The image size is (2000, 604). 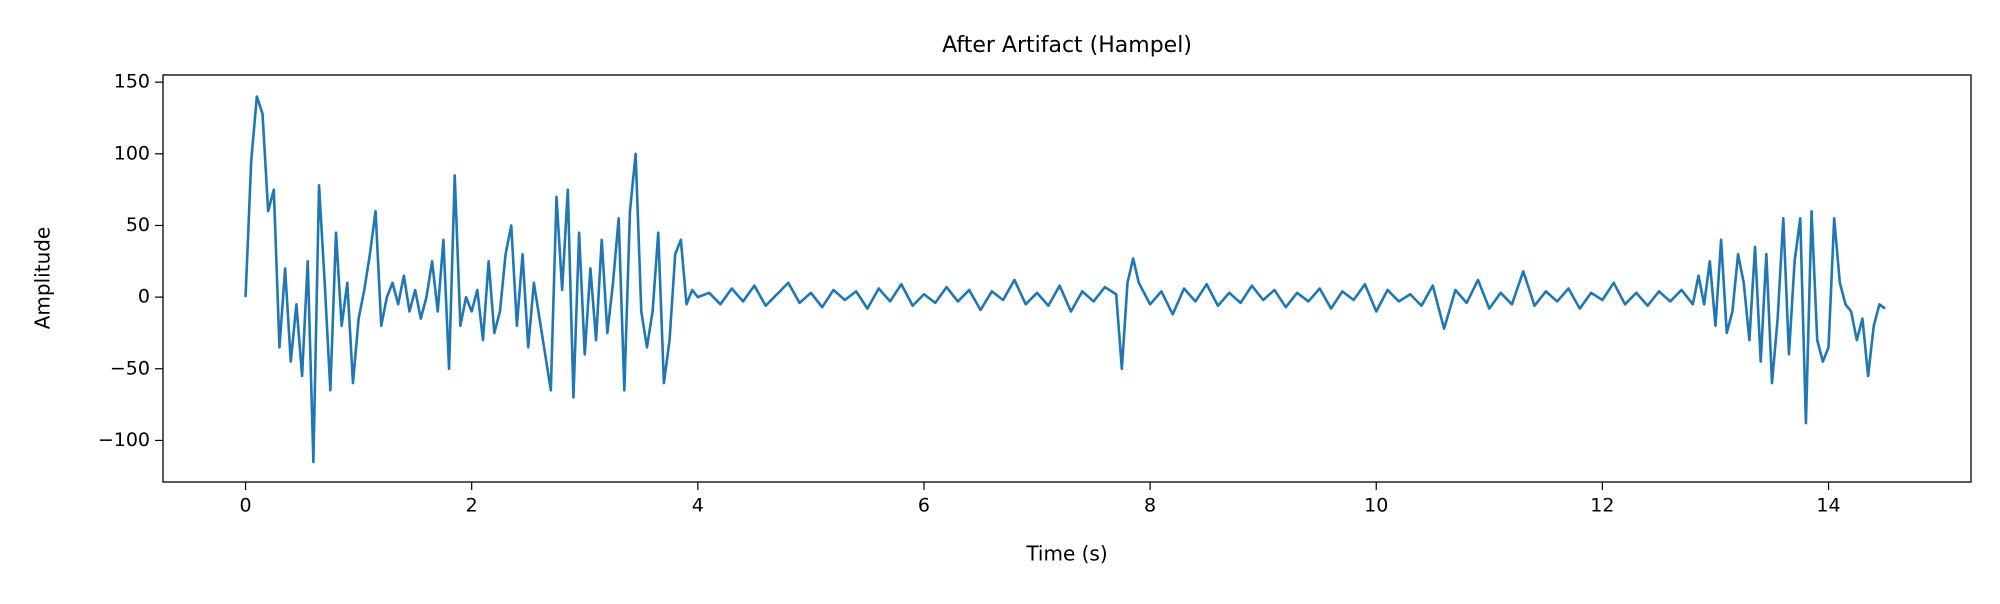 What do you see at coordinates (43, 278) in the screenshot?
I see `y-axis-label: Amplitude` at bounding box center [43, 278].